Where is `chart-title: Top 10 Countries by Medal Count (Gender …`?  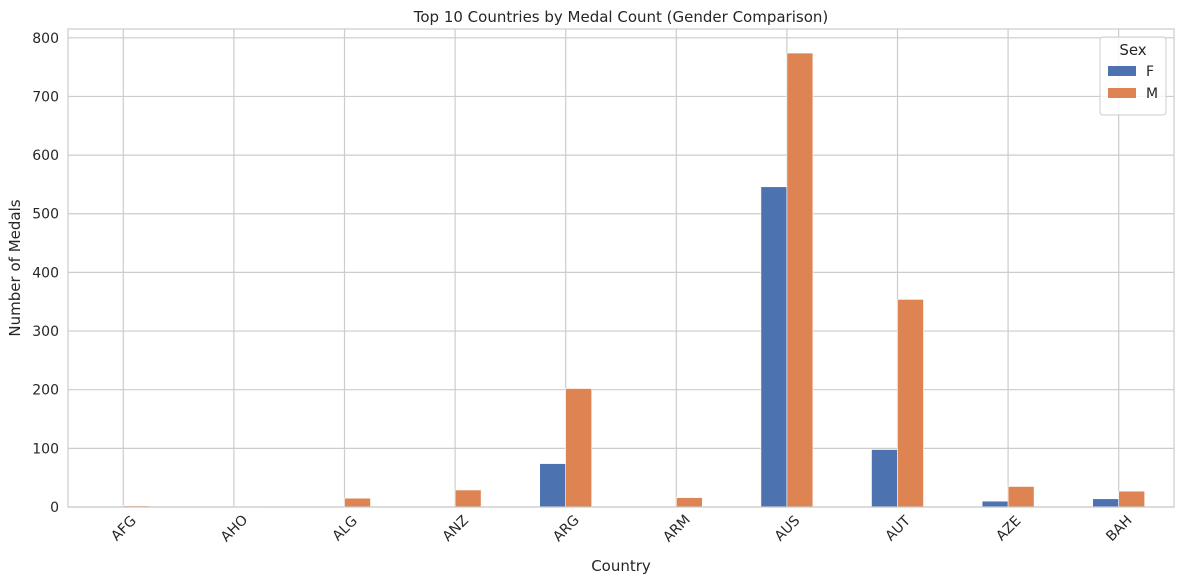
chart-title: Top 10 Countries by Medal Count (Gender … is located at coordinates (621, 17).